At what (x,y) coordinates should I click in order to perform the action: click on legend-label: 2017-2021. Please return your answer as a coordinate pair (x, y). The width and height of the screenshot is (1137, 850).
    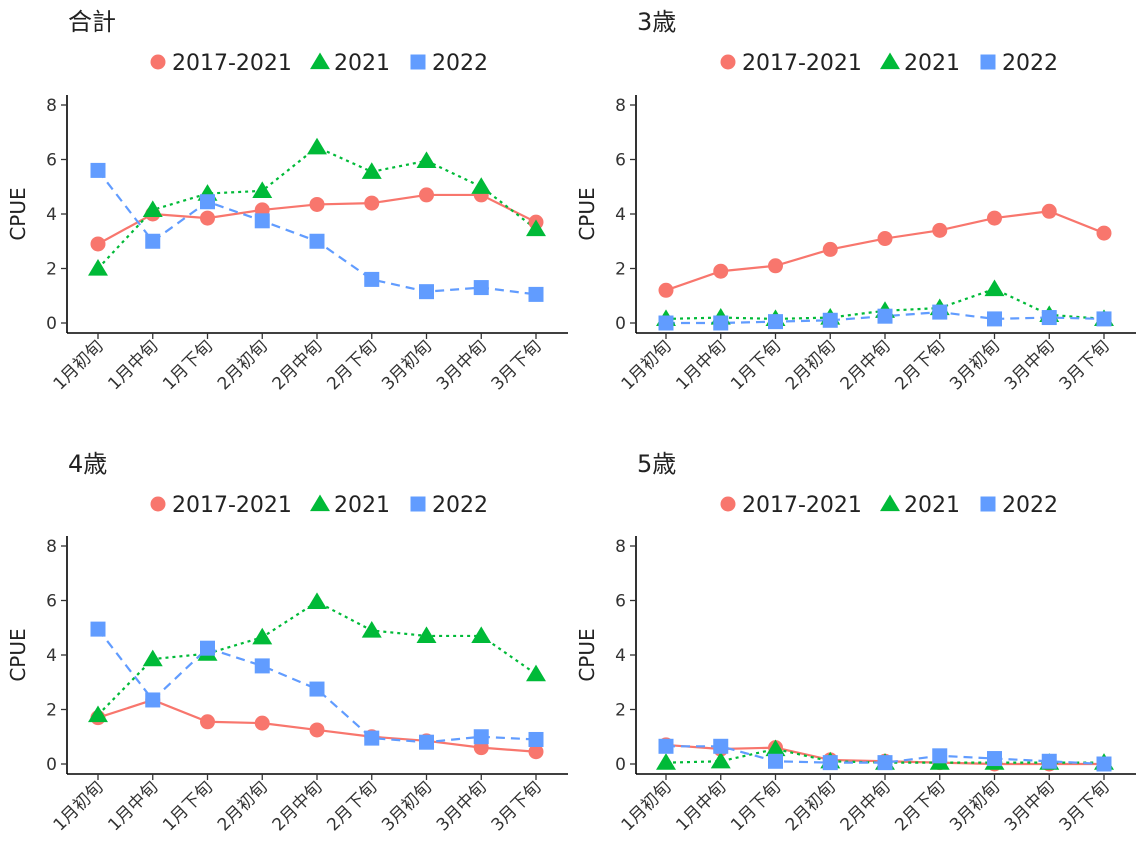
    Looking at the image, I should click on (232, 63).